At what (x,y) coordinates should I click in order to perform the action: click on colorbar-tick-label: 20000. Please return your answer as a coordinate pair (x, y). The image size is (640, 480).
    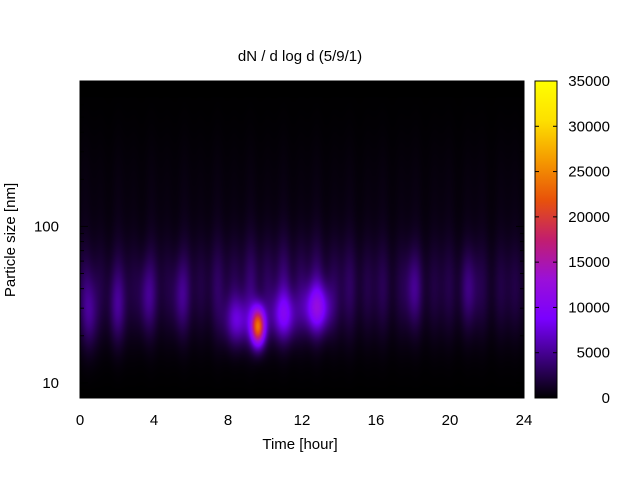
    Looking at the image, I should click on (589, 217).